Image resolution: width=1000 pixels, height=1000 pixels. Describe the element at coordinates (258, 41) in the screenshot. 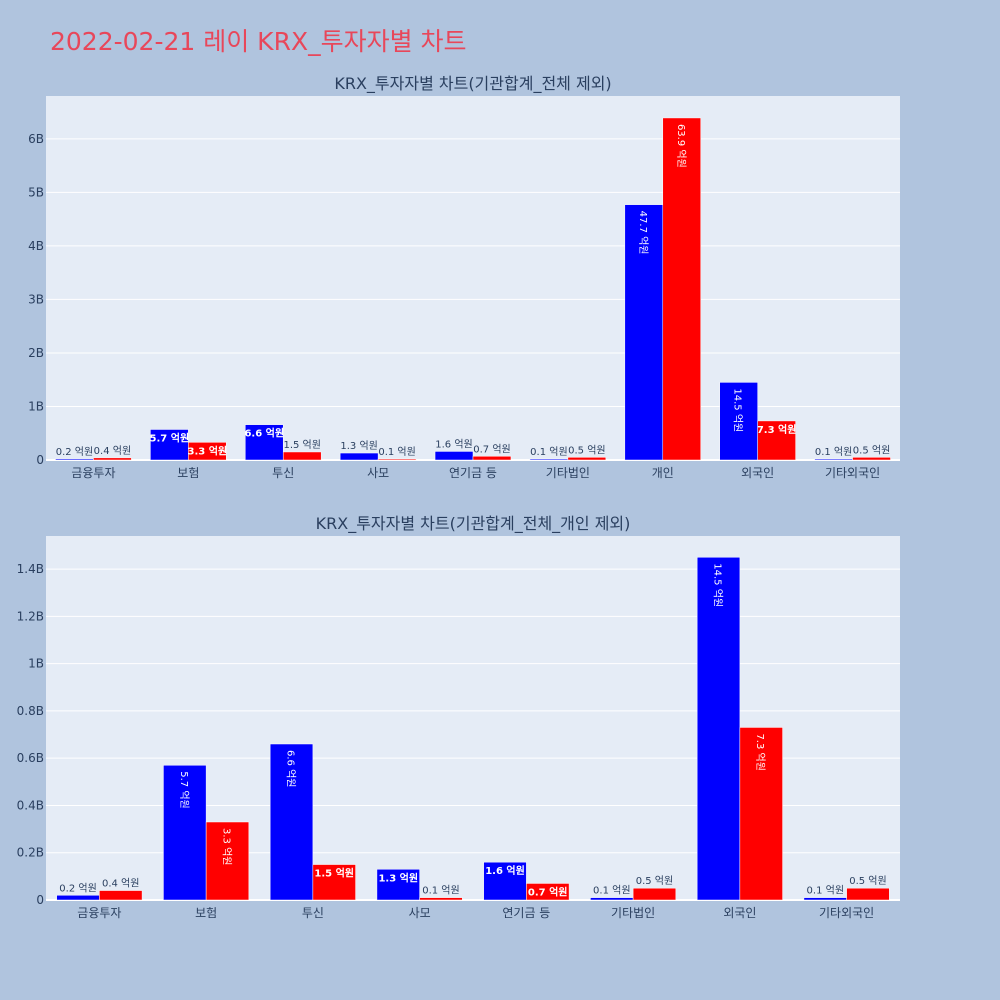

I see `page-title: 2022-02-21 레이 KRX_투자자별 차트` at that location.